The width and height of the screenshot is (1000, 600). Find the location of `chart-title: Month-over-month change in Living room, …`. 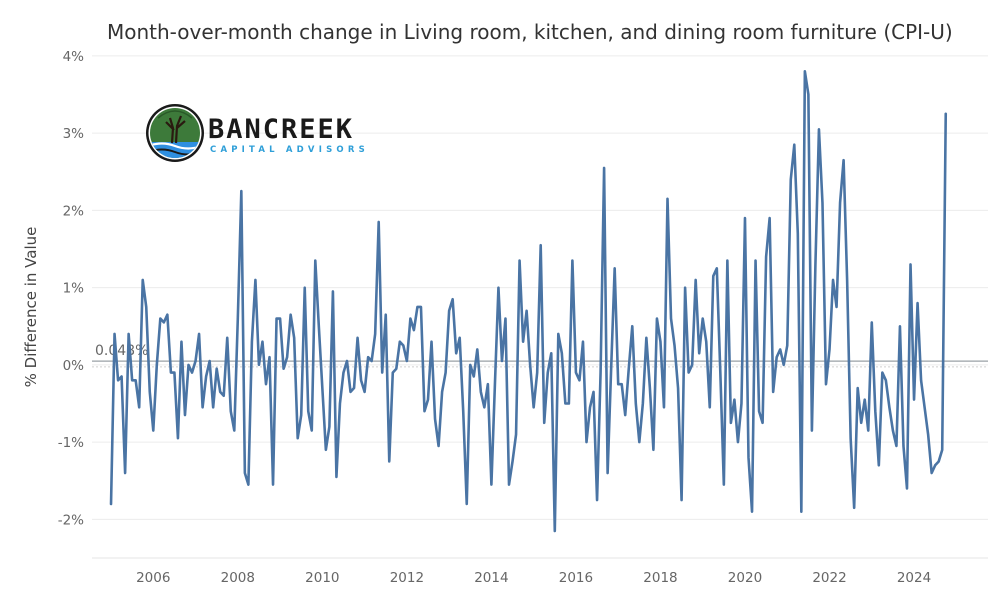

chart-title: Month-over-month change in Living room, … is located at coordinates (530, 32).